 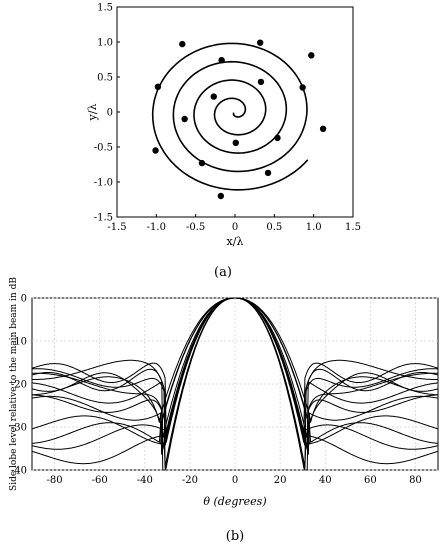 What do you see at coordinates (19, 342) in the screenshot?
I see `y-tick-label: -10` at bounding box center [19, 342].